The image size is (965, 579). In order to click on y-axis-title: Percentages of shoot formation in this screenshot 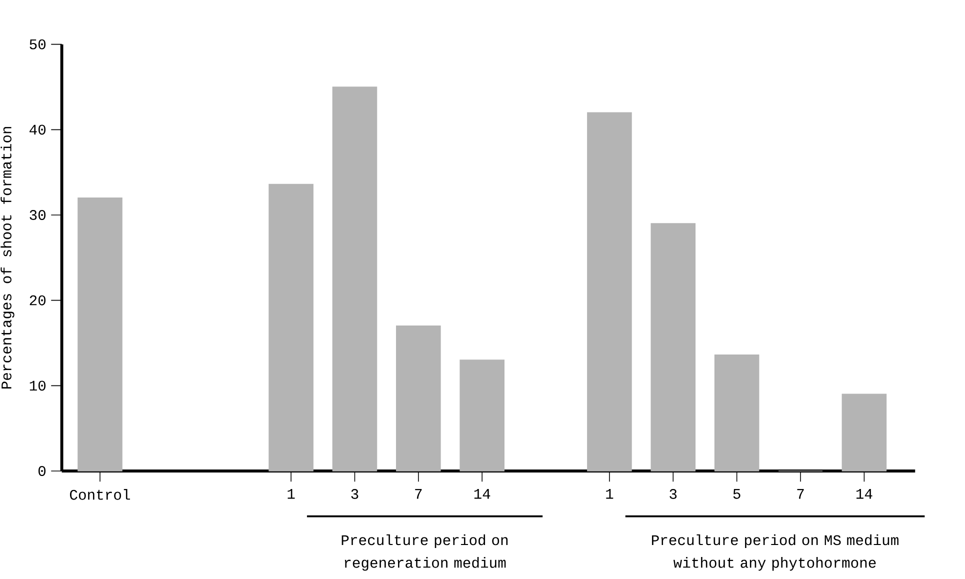, I will do `click(7, 257)`.